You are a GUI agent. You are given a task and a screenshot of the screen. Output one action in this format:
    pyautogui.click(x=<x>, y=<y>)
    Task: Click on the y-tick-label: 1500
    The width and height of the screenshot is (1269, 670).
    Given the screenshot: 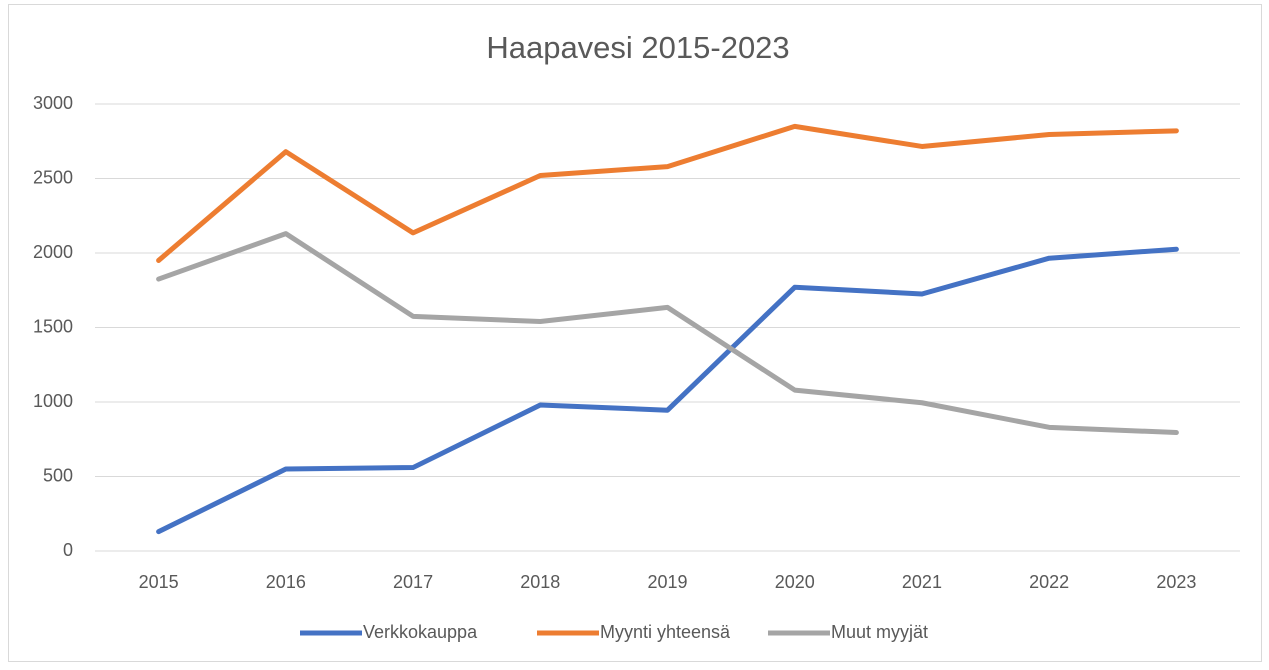 What is the action you would take?
    pyautogui.click(x=53, y=326)
    